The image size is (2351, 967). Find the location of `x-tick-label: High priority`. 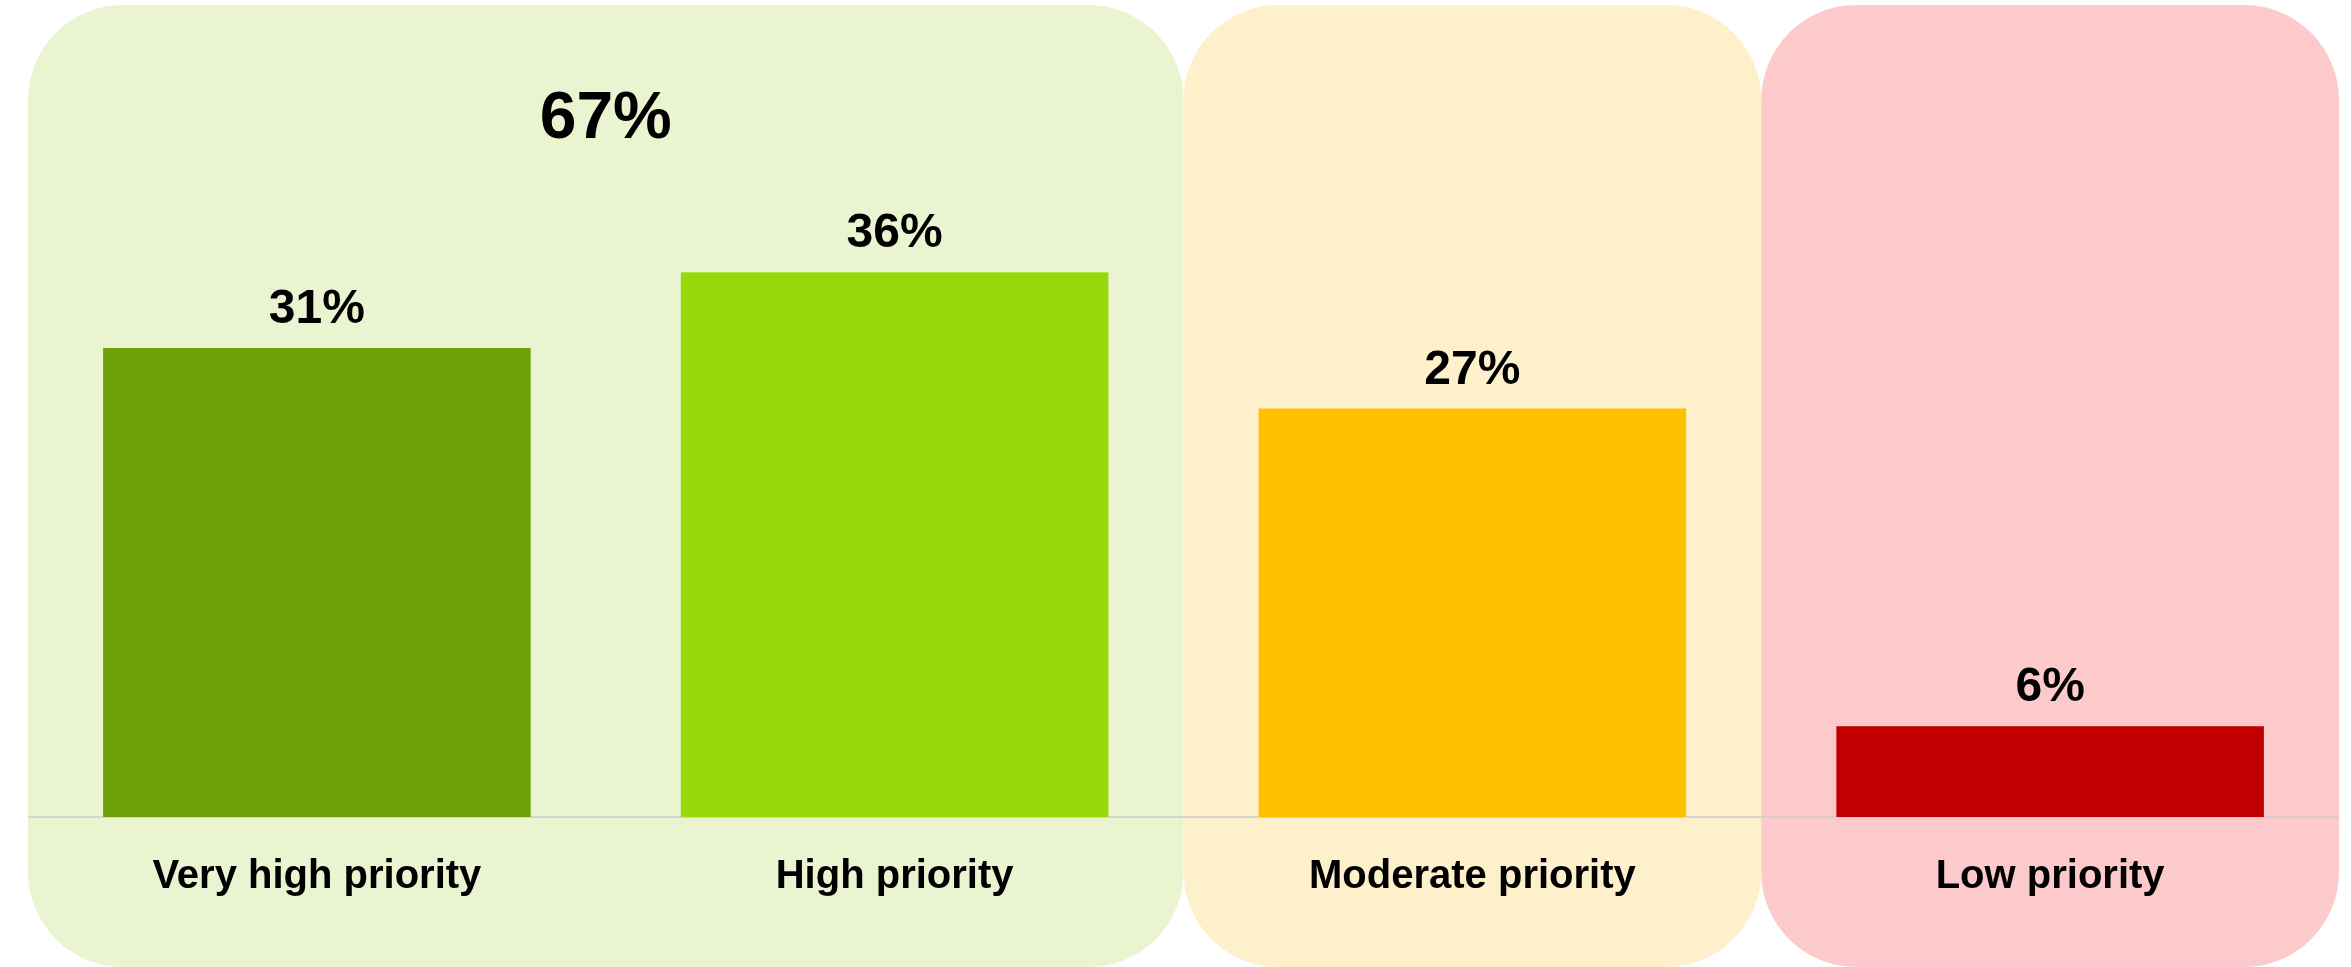

x-tick-label: High priority is located at coordinates (895, 874).